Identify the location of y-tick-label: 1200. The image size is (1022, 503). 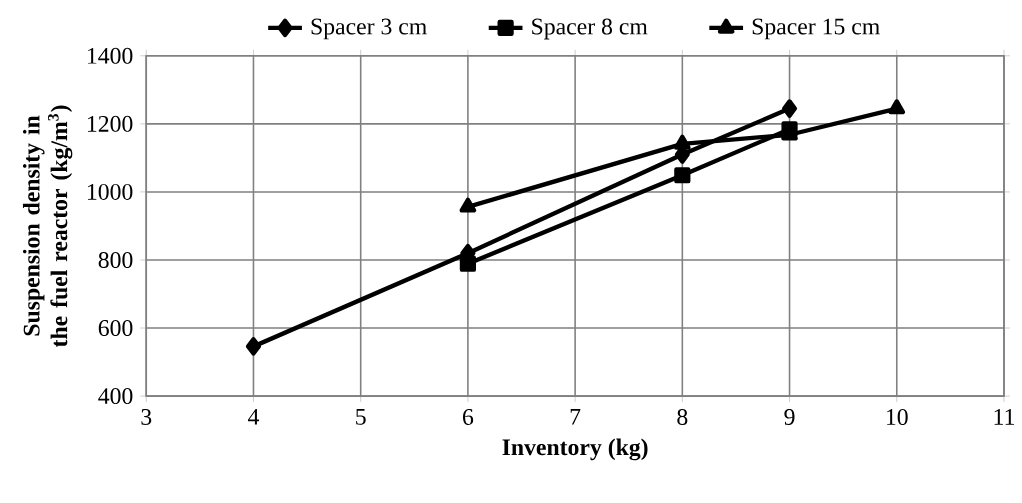
(110, 123).